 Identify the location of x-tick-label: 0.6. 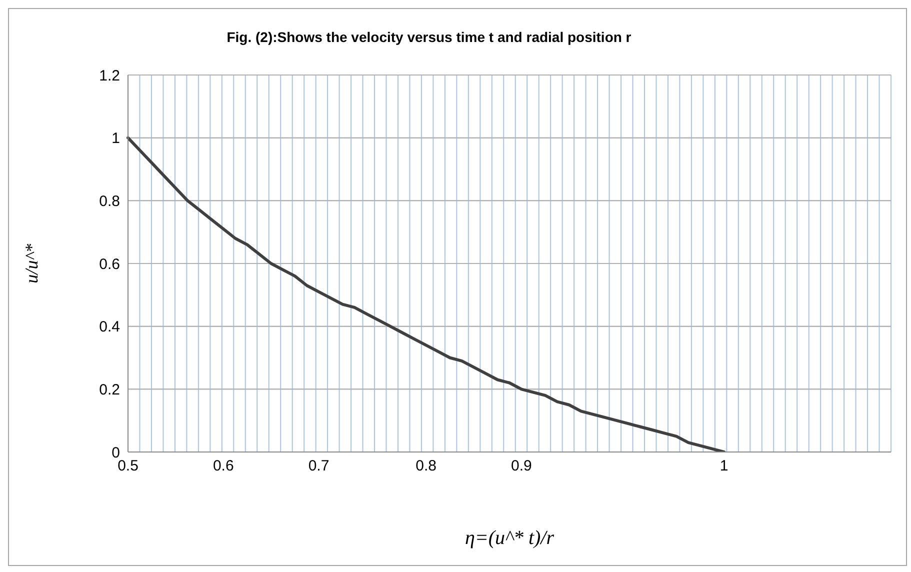
(223, 466).